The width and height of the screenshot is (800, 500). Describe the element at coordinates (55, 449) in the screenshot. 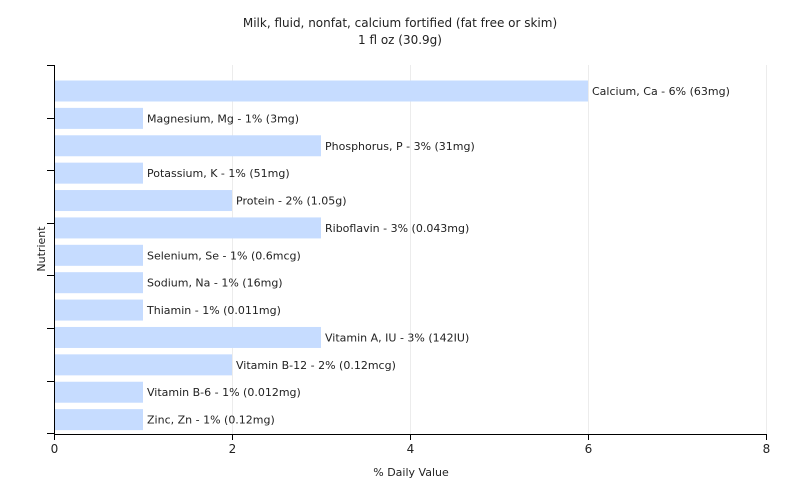

I see `x-tick-label: 0` at that location.